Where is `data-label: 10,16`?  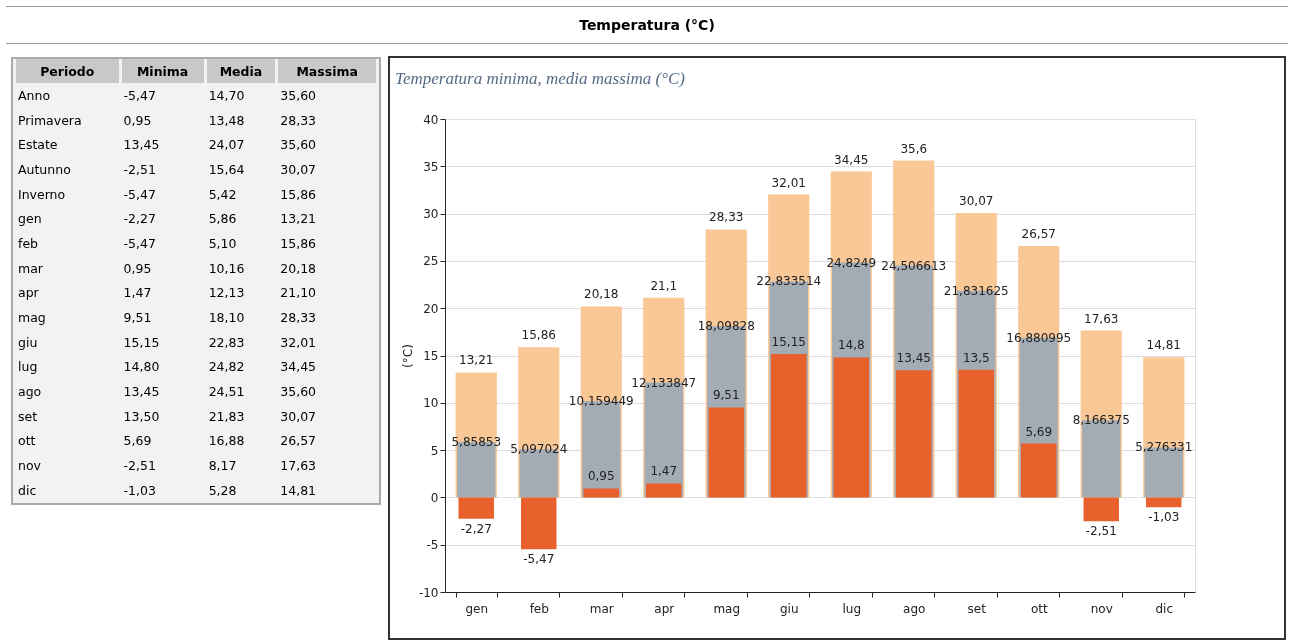
data-label: 10,16 is located at coordinates (226, 268).